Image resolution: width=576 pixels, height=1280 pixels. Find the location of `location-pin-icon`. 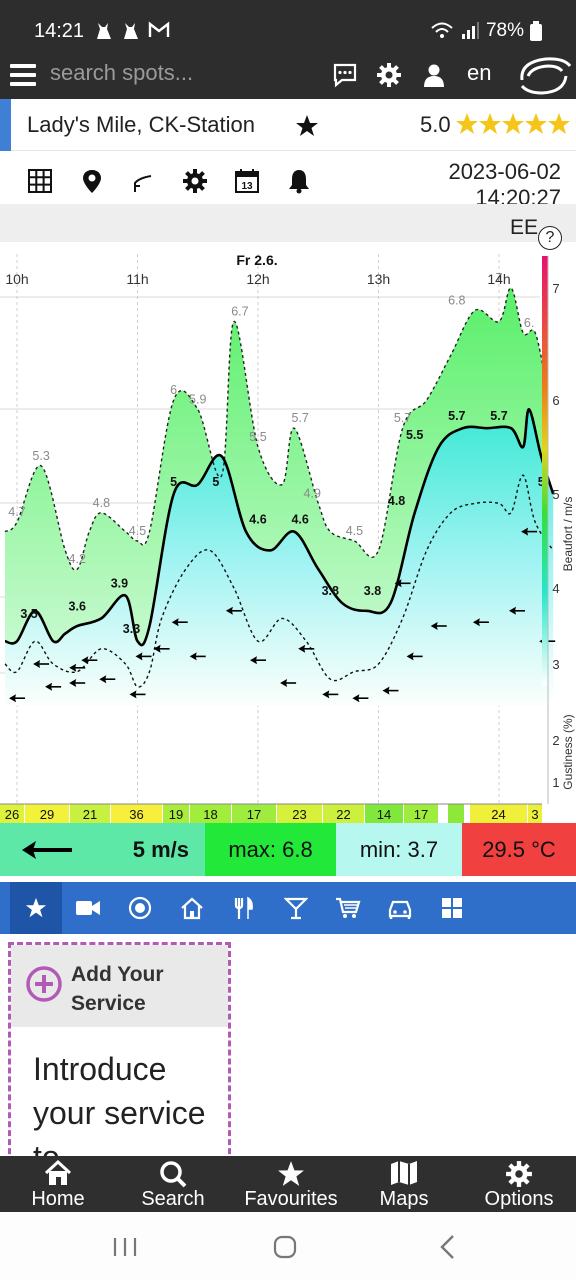

location-pin-icon is located at coordinates (92, 181).